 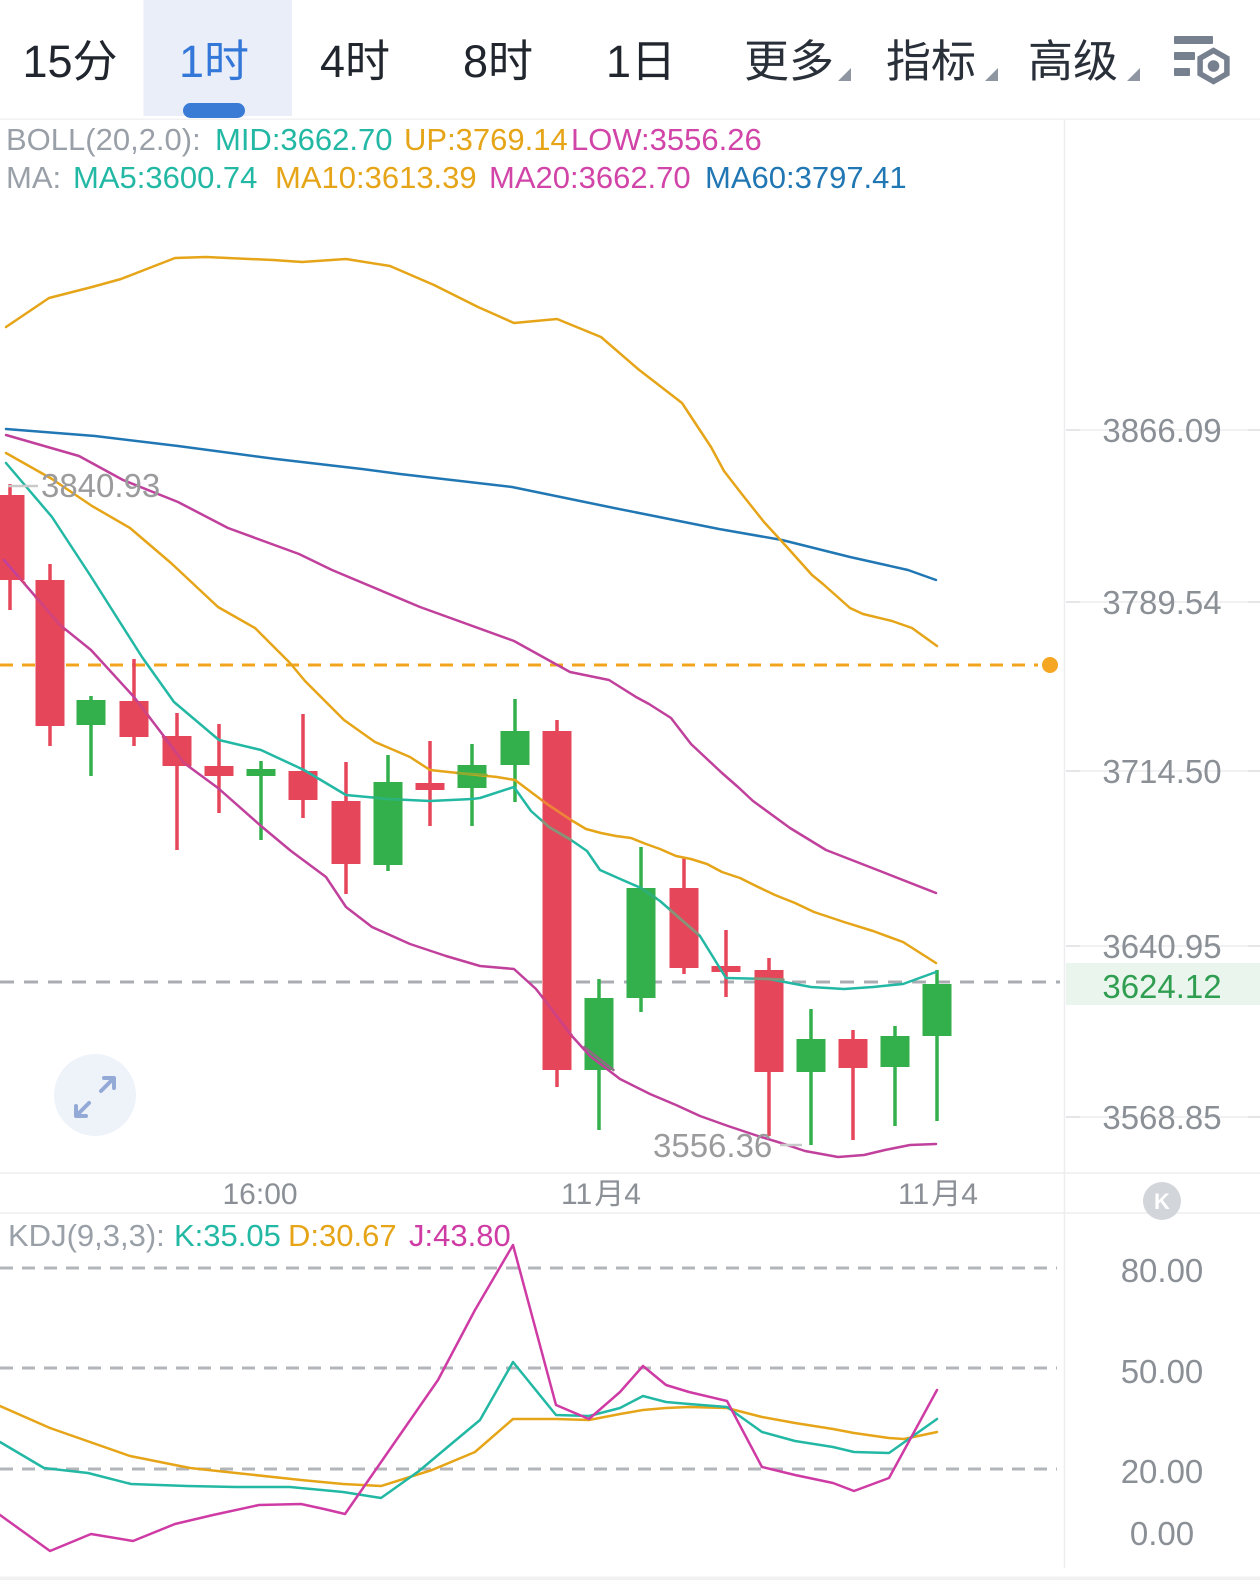 I want to click on svg-text: UP:3769.14, so click(x=486, y=139).